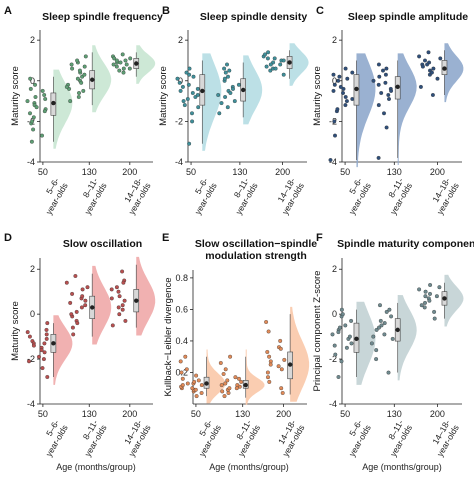  Describe the element at coordinates (168, 336) in the screenshot. I see `y-axis-label: Kullback−Leibler divergence` at that location.